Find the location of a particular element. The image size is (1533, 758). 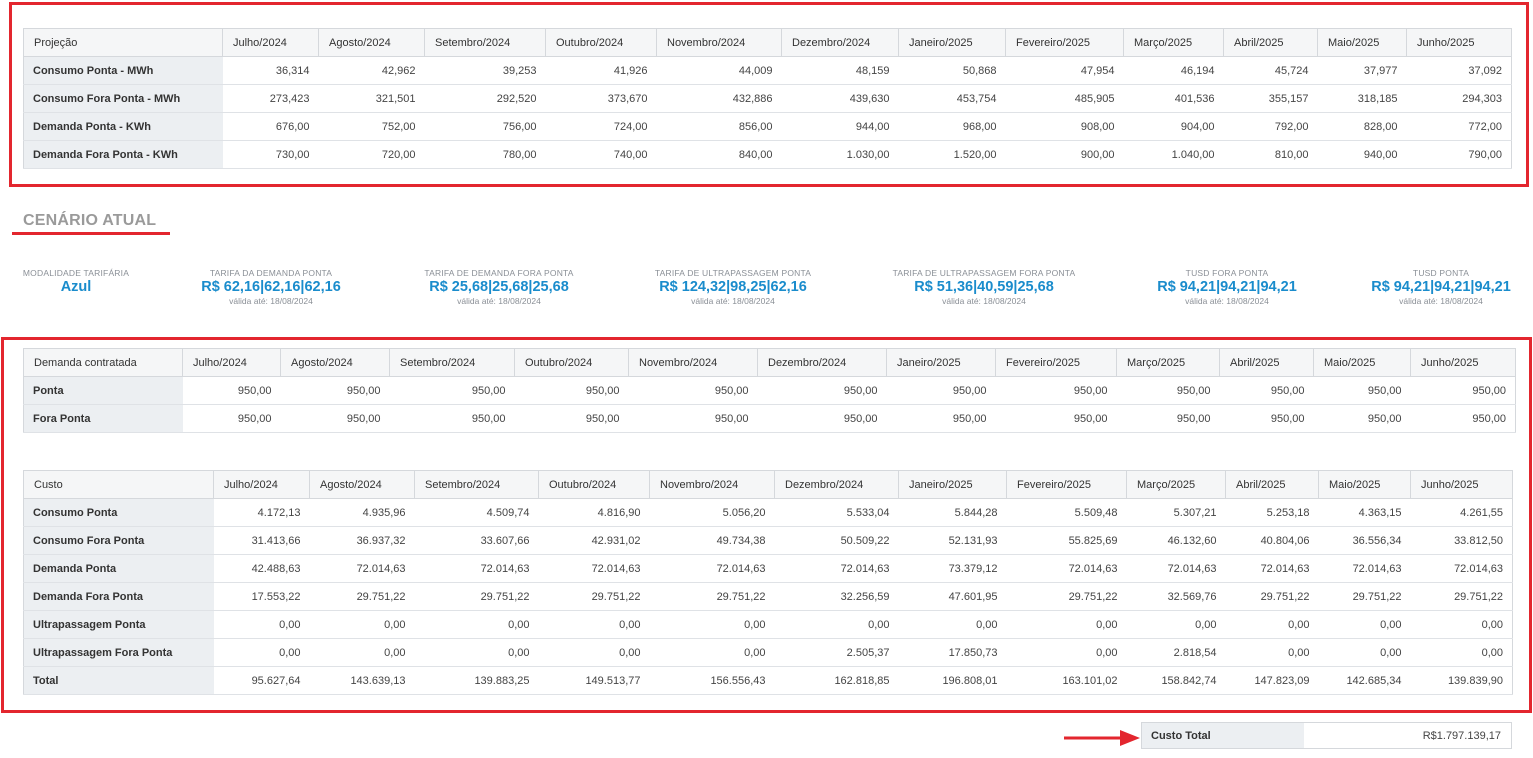

tarifa-caption: TUSD PONTA is located at coordinates (1441, 273).